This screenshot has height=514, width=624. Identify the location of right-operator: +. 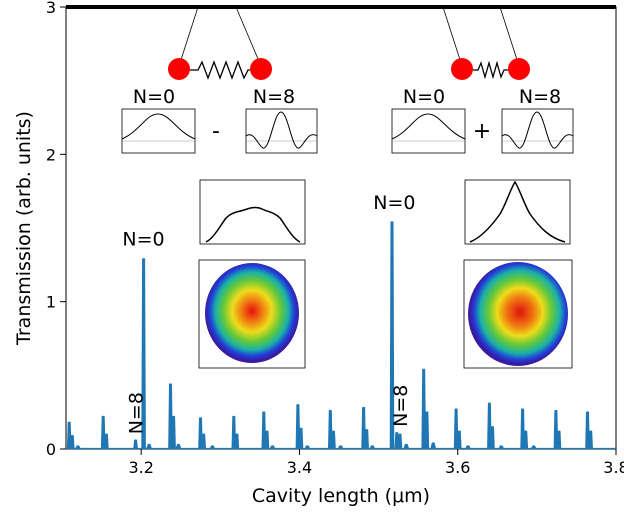
(482, 131).